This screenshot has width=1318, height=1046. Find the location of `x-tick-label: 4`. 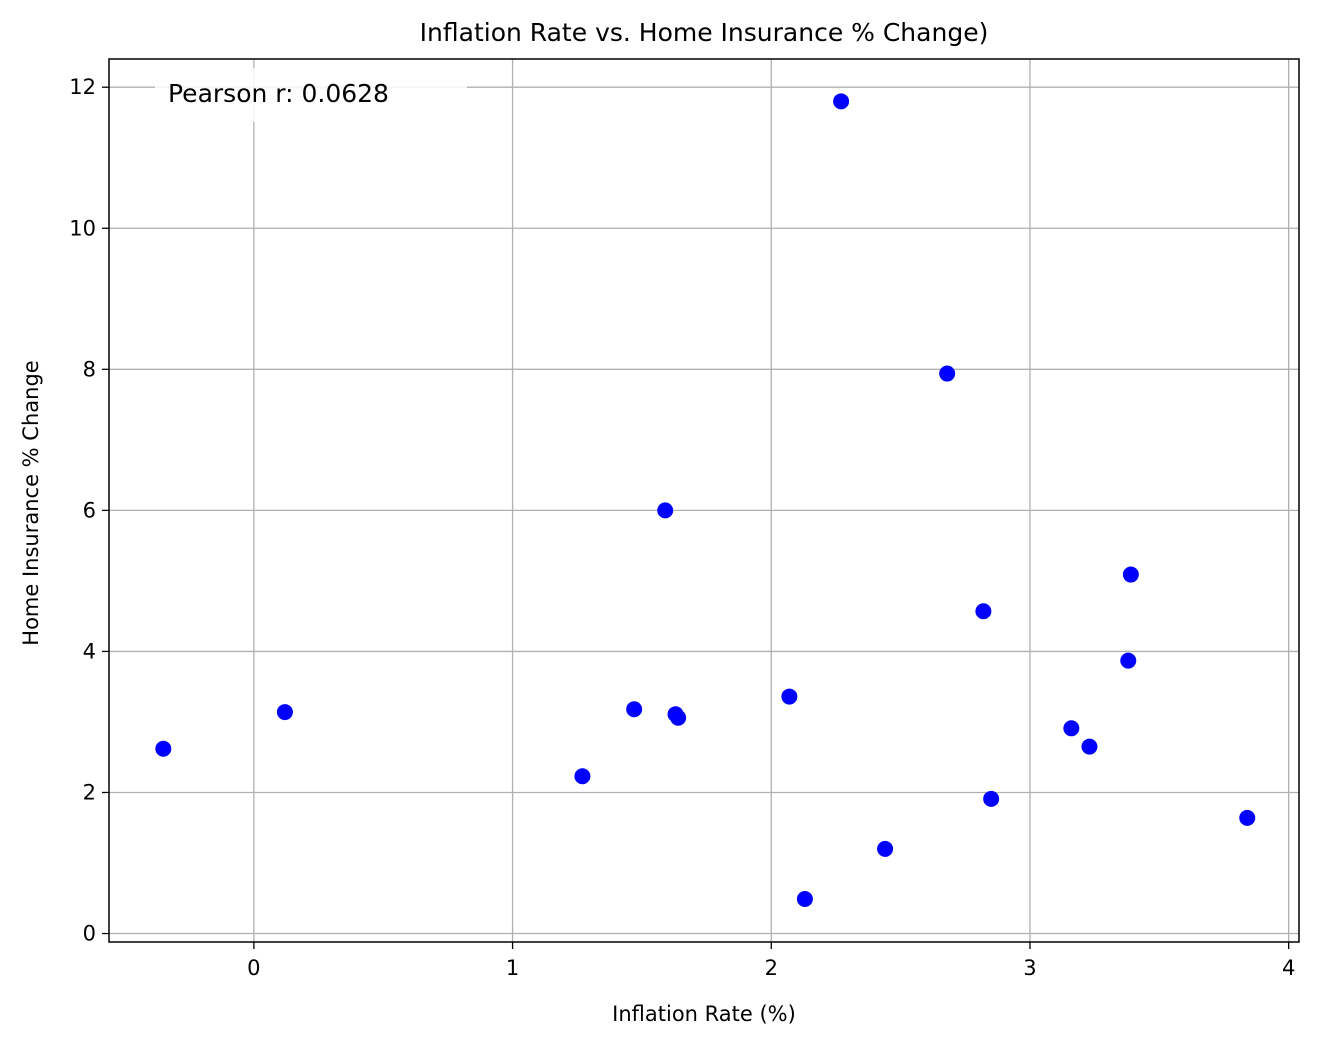

x-tick-label: 4 is located at coordinates (1288, 968).